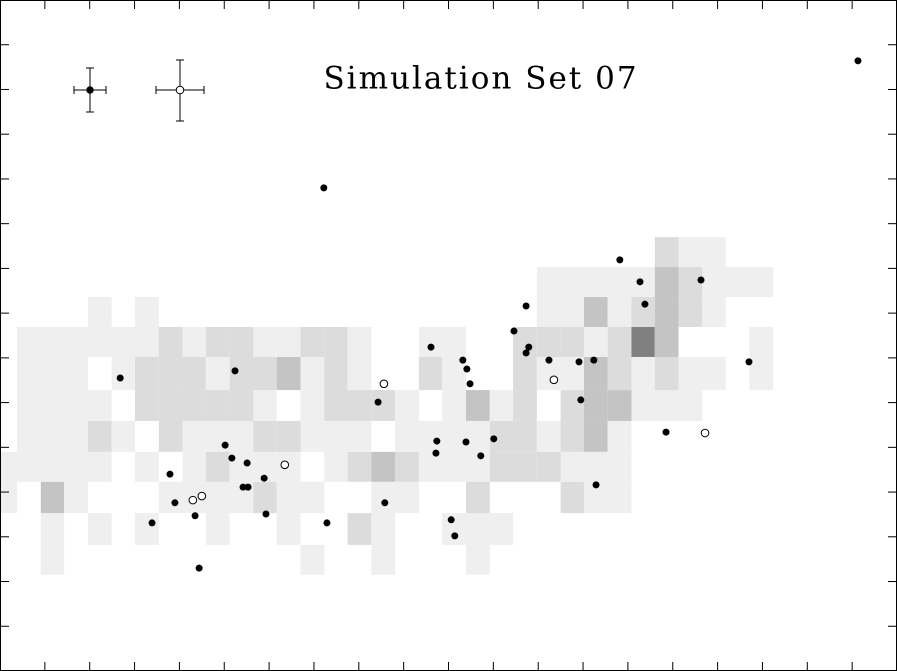  I want to click on chart-title: Simulation Set 07, so click(480, 79).